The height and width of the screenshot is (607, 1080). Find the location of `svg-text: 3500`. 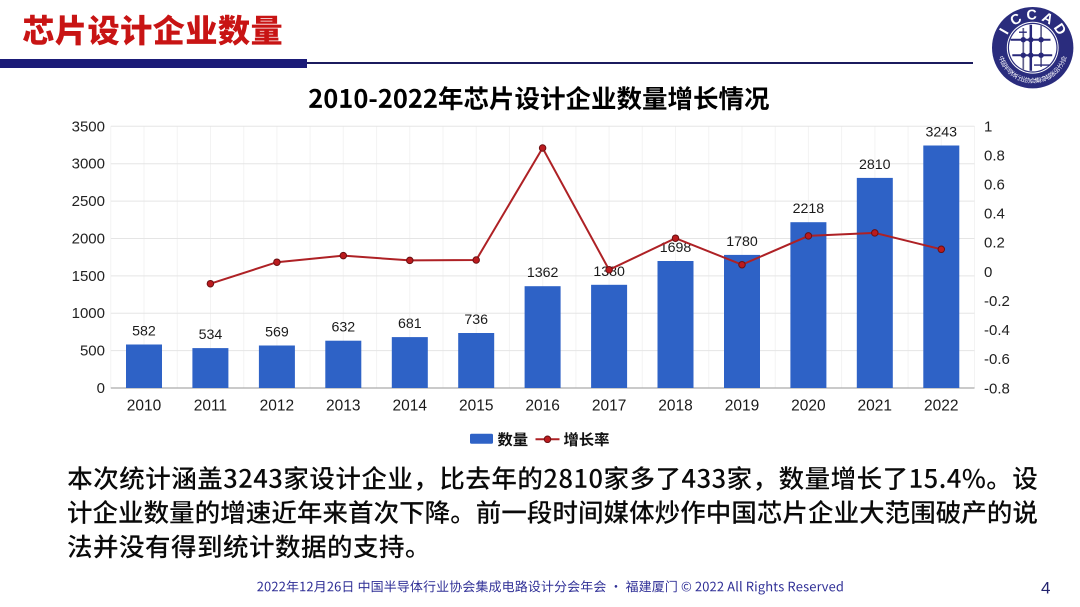

svg-text: 3500 is located at coordinates (88, 126).